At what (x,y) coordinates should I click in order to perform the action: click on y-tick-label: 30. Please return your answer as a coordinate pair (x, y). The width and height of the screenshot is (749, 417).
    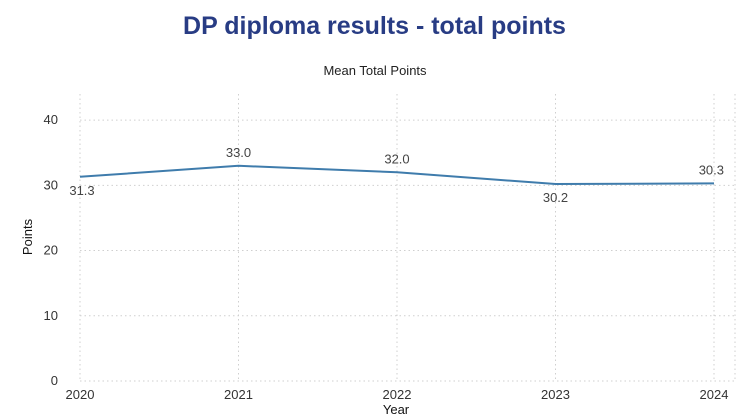
    Looking at the image, I should click on (51, 184).